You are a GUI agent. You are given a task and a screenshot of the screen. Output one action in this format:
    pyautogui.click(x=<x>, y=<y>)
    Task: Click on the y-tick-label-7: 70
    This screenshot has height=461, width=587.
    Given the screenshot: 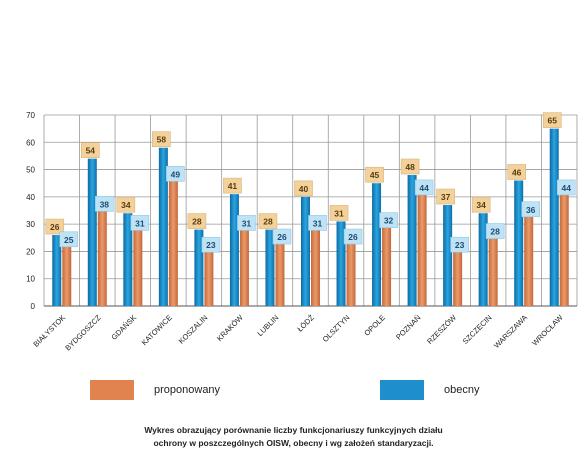 What is the action you would take?
    pyautogui.click(x=30, y=115)
    